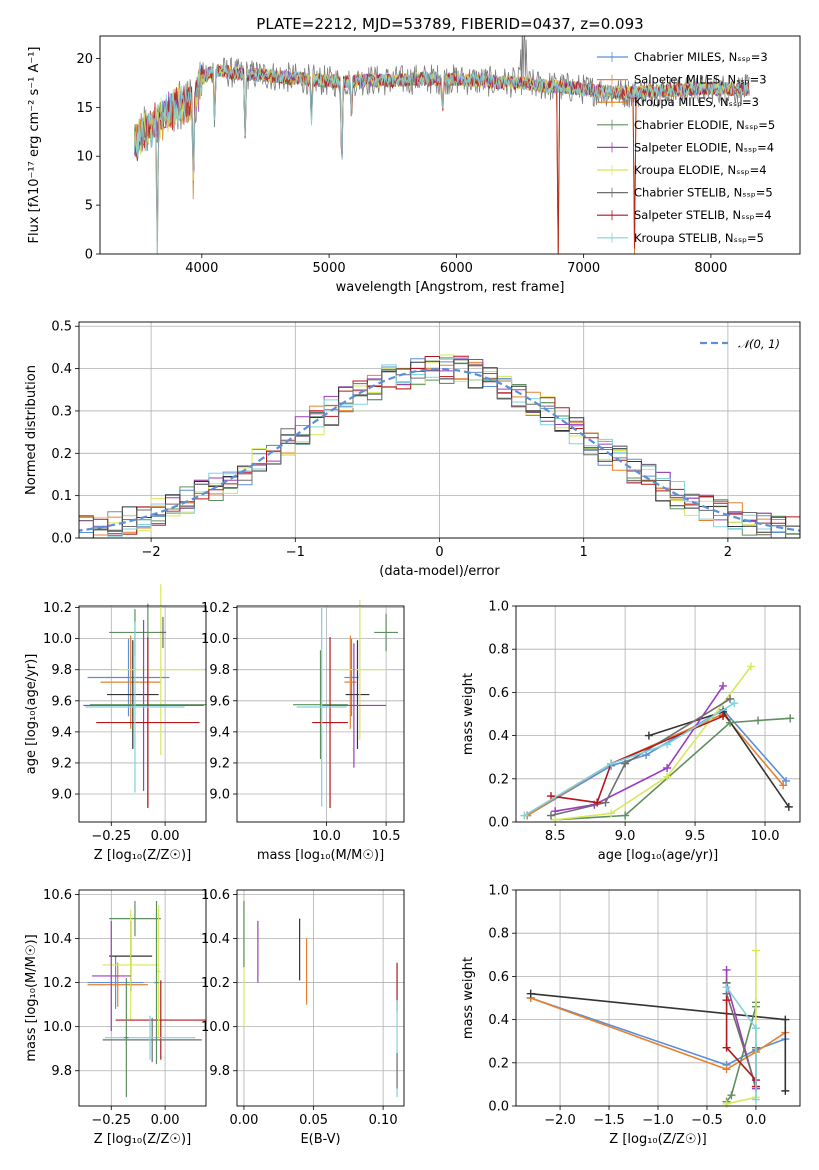 The image size is (819, 1170). Describe the element at coordinates (326, 836) in the screenshot. I see `x-tick-label: 10.0` at that location.